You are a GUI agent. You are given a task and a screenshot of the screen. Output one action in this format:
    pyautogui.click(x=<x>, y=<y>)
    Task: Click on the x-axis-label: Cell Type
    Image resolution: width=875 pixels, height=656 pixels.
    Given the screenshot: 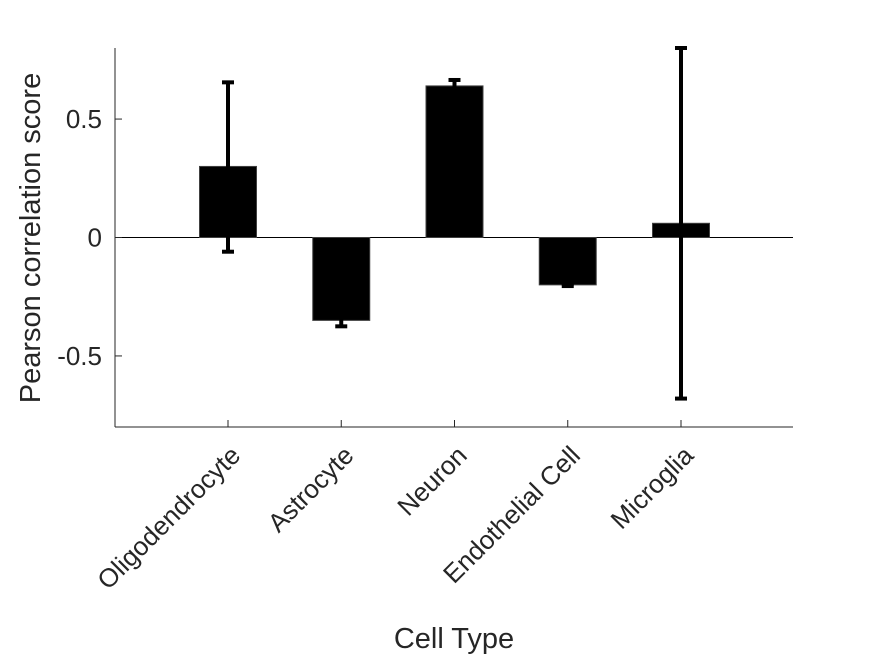 What is the action you would take?
    pyautogui.click(x=454, y=639)
    